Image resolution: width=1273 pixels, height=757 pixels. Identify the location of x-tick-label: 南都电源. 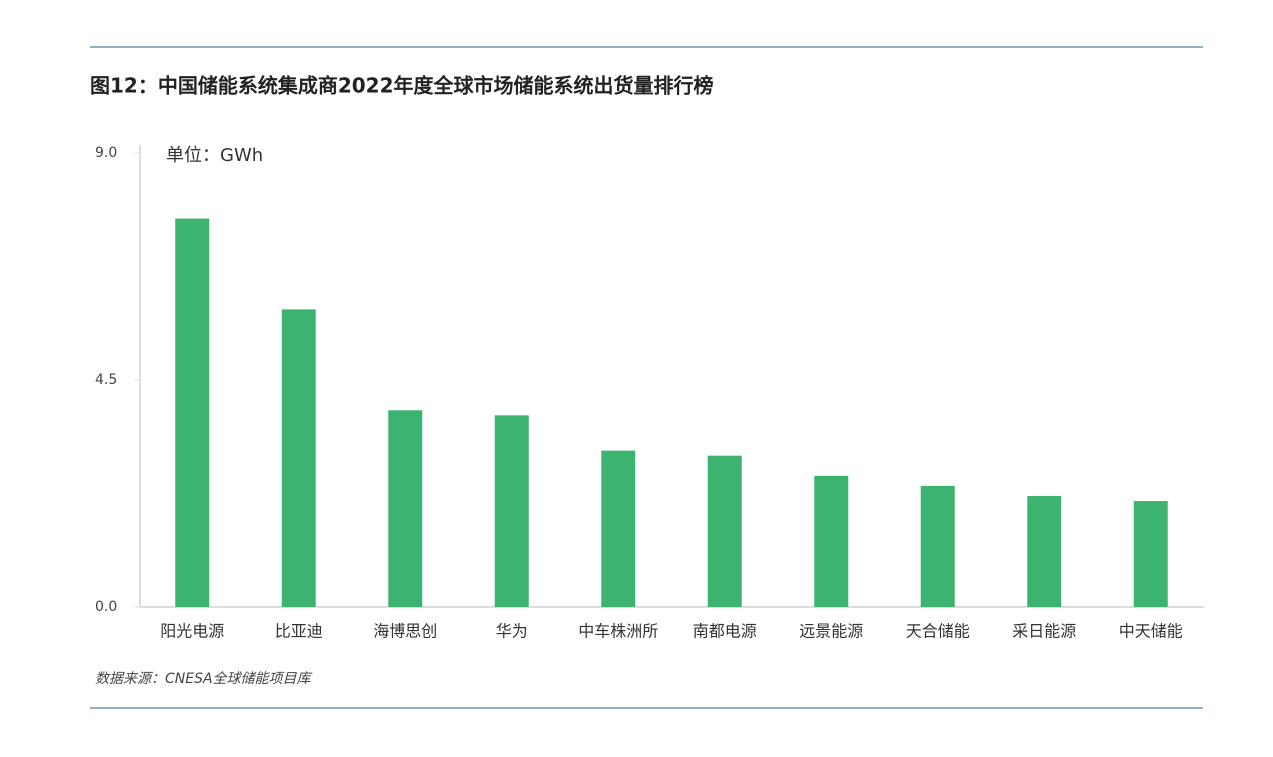
(725, 631).